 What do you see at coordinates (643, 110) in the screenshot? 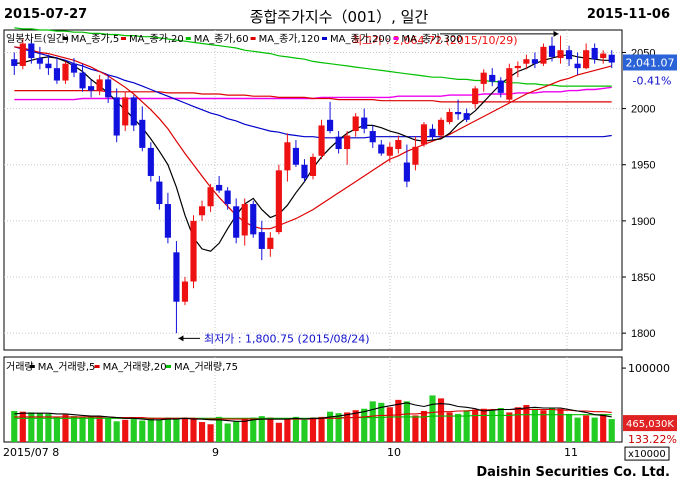
I see `price-tick-label: 2000` at bounding box center [643, 110].